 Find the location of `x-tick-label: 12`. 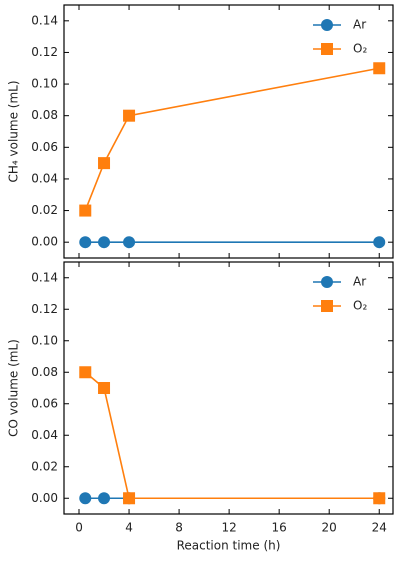

x-tick-label: 12 is located at coordinates (228, 528).